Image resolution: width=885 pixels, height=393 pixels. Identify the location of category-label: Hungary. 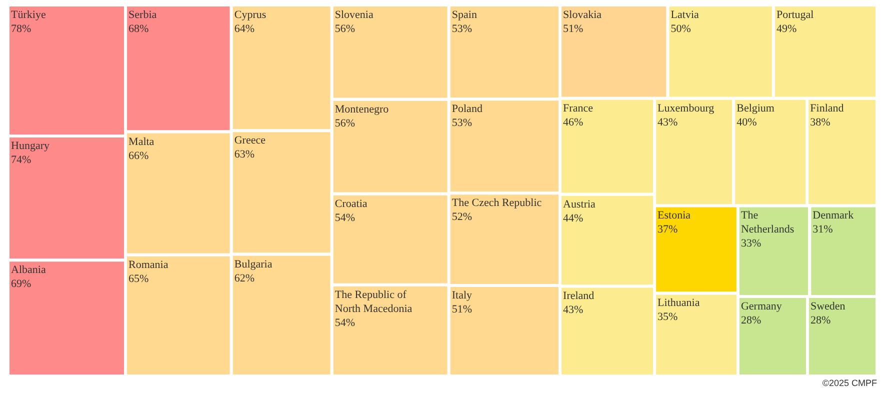
(30, 146).